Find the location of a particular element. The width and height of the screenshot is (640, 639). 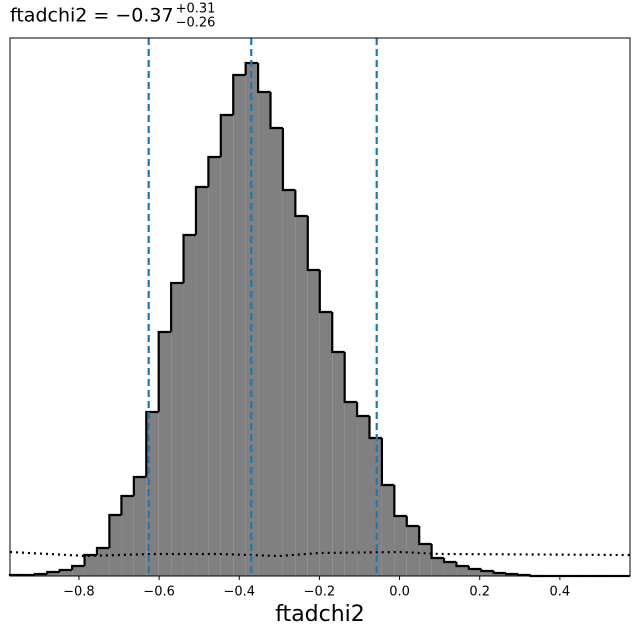

chart-title: ftadchi2 = −0.37 is located at coordinates (92, 16).